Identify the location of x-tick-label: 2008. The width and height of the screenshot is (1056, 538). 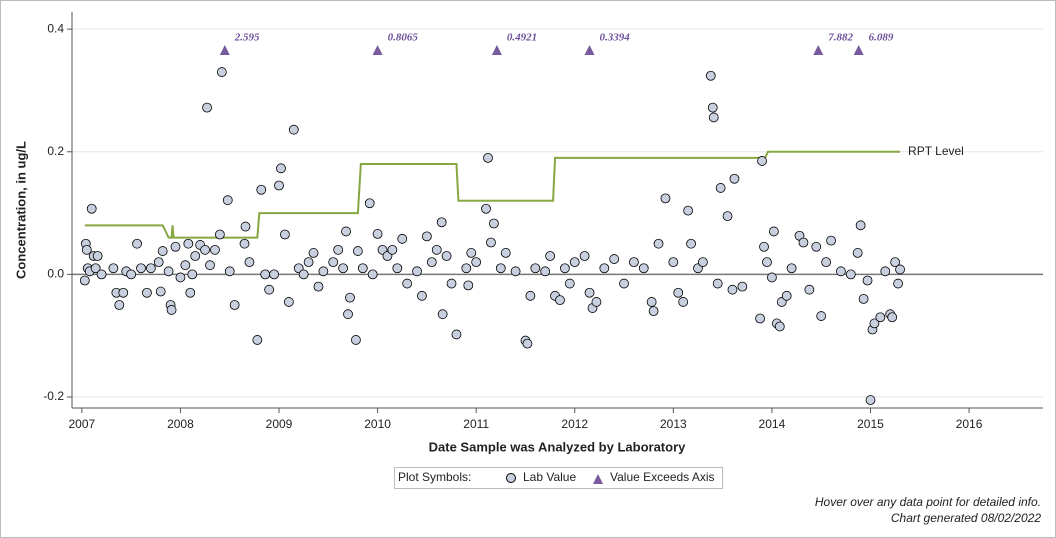
(180, 424).